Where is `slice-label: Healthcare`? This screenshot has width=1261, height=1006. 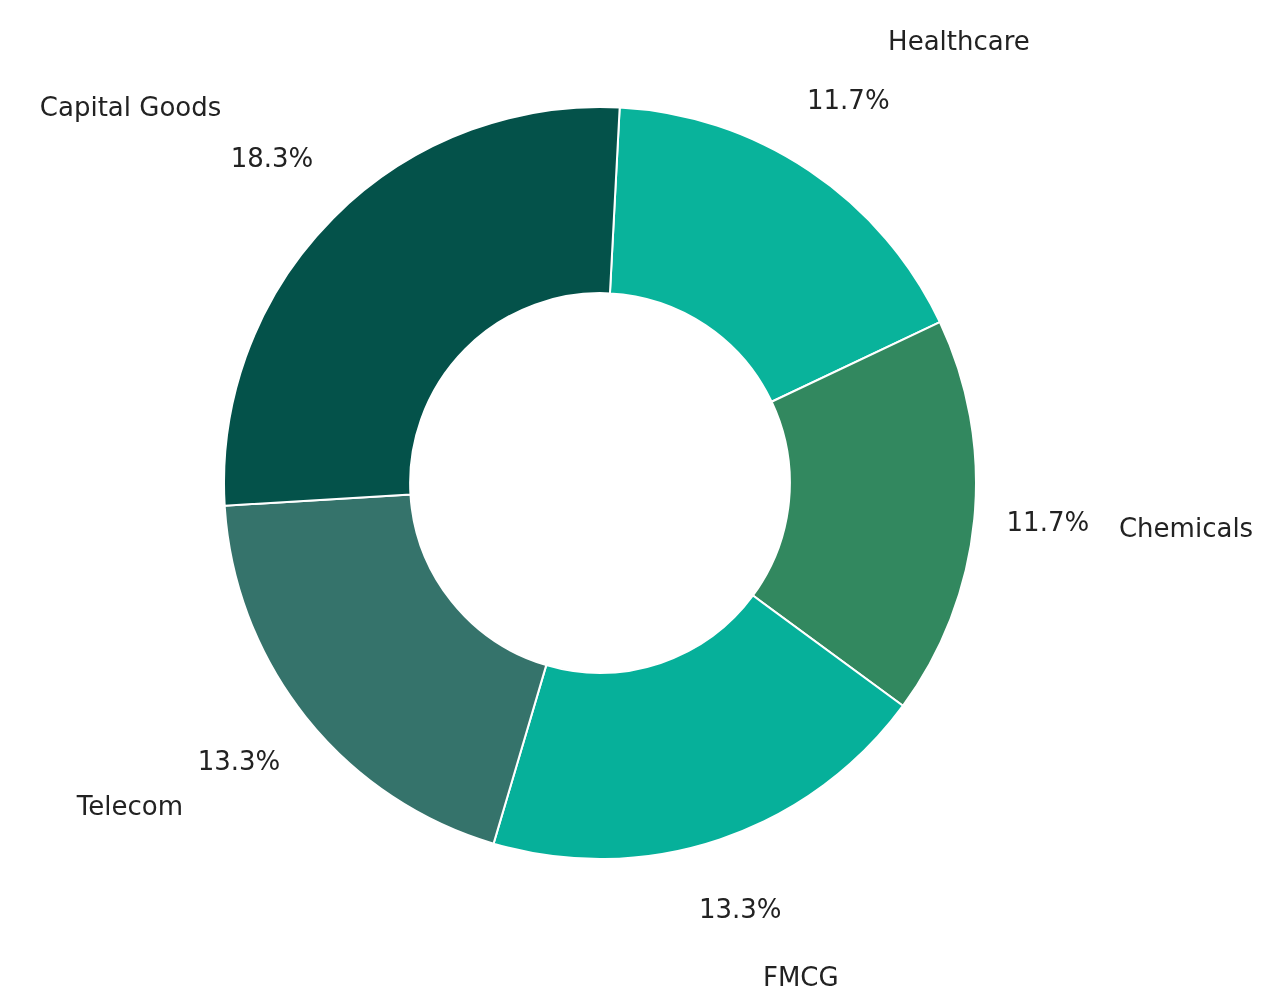 slice-label: Healthcare is located at coordinates (959, 40).